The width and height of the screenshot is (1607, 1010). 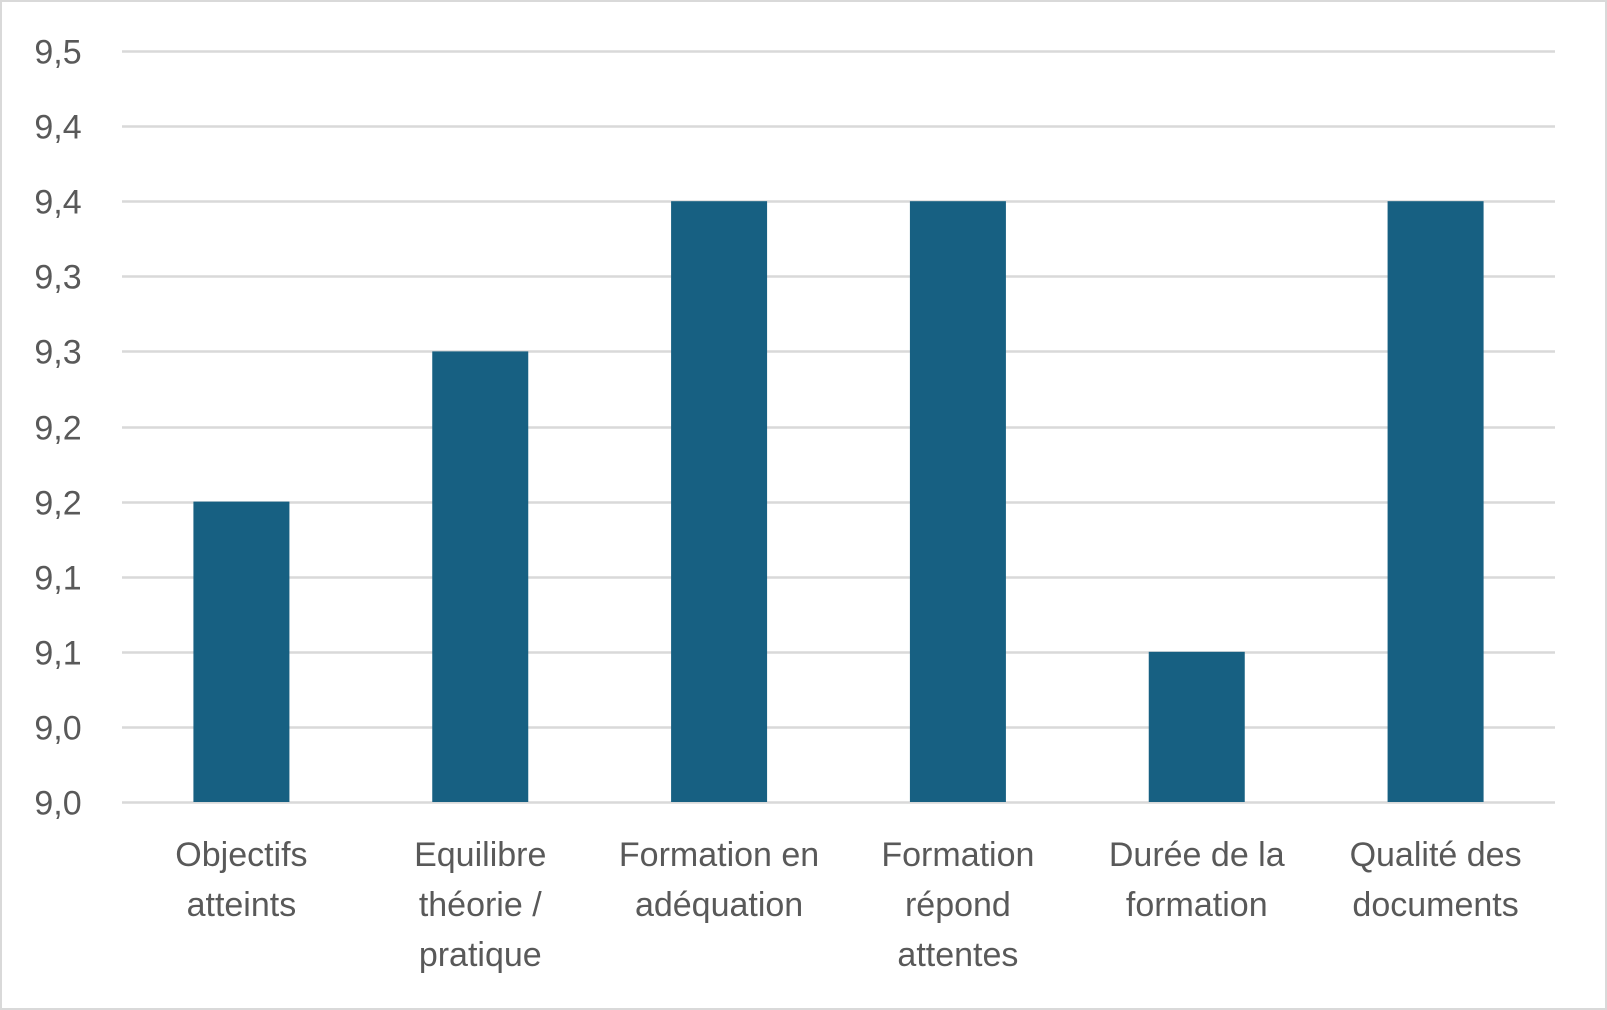 I want to click on x-category-label: Objectifs atteints, so click(x=241, y=880).